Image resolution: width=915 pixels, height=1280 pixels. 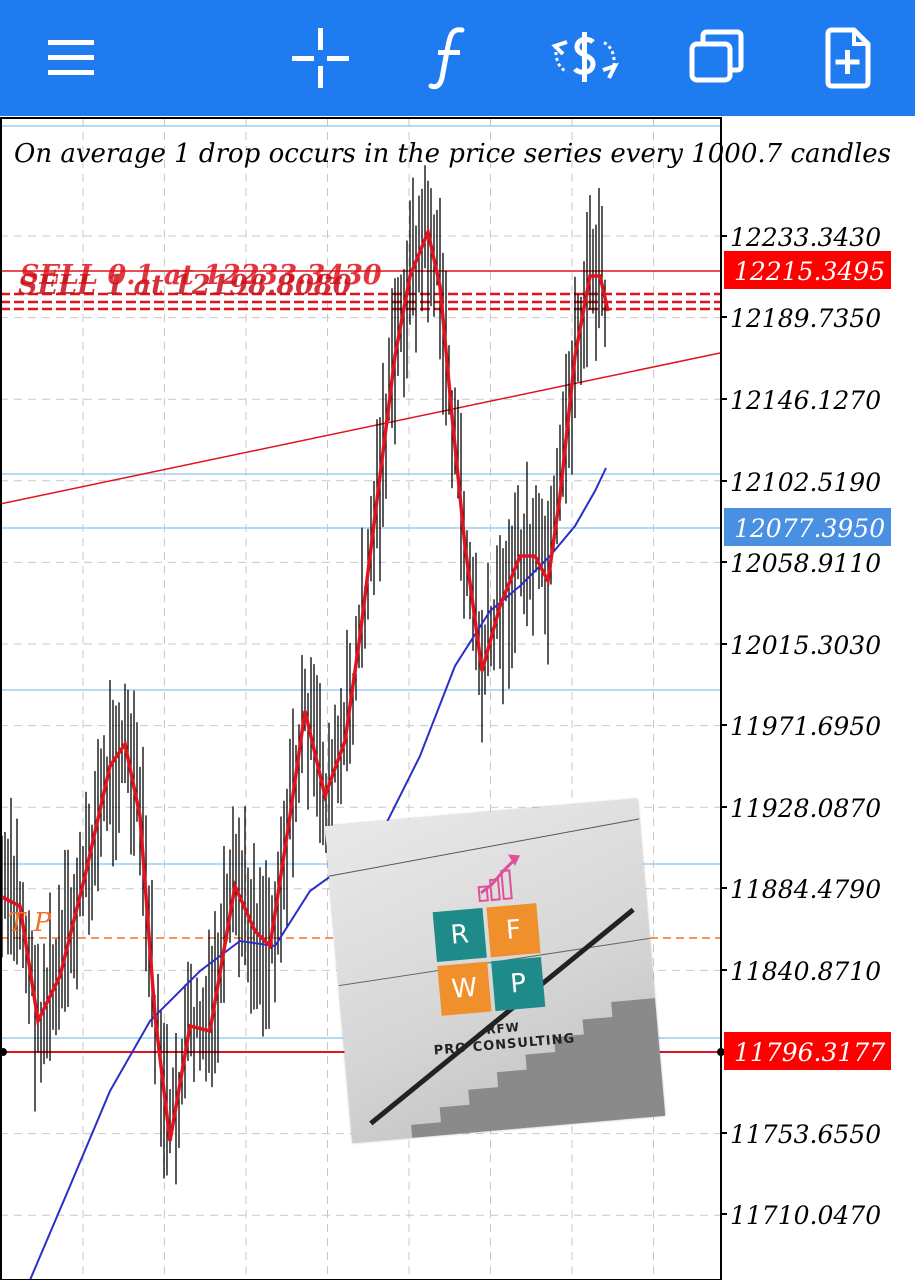 I want to click on logo-background-icon, so click(x=497, y=981).